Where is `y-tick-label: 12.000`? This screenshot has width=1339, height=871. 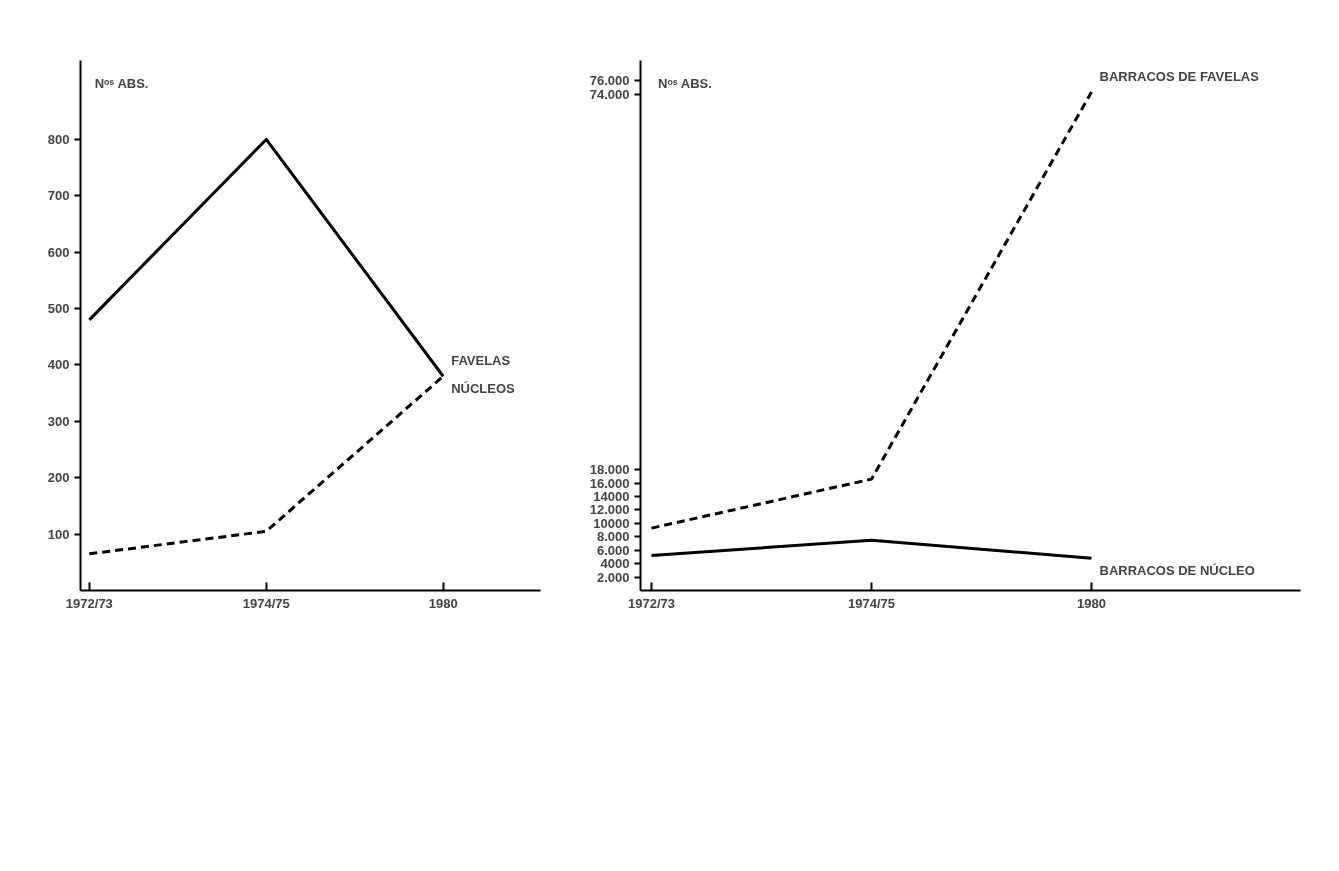 y-tick-label: 12.000 is located at coordinates (609, 510).